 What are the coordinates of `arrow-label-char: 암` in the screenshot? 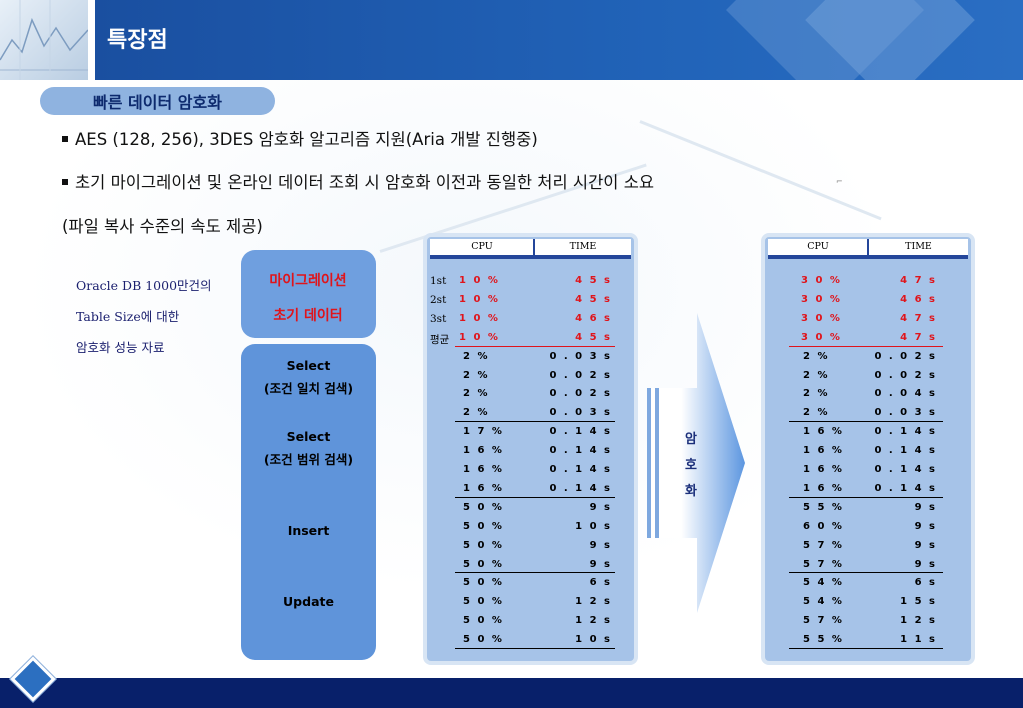 It's located at (691, 439).